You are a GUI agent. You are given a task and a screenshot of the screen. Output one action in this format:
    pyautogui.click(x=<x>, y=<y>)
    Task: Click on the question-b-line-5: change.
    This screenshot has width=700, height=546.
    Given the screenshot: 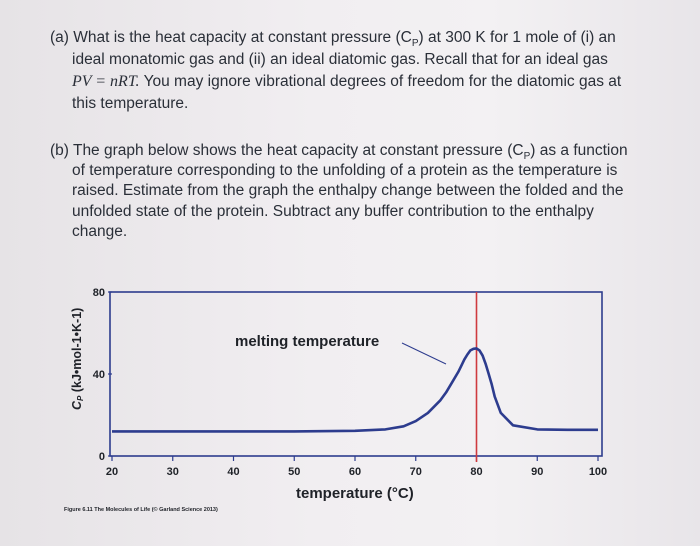 What is the action you would take?
    pyautogui.click(x=100, y=231)
    